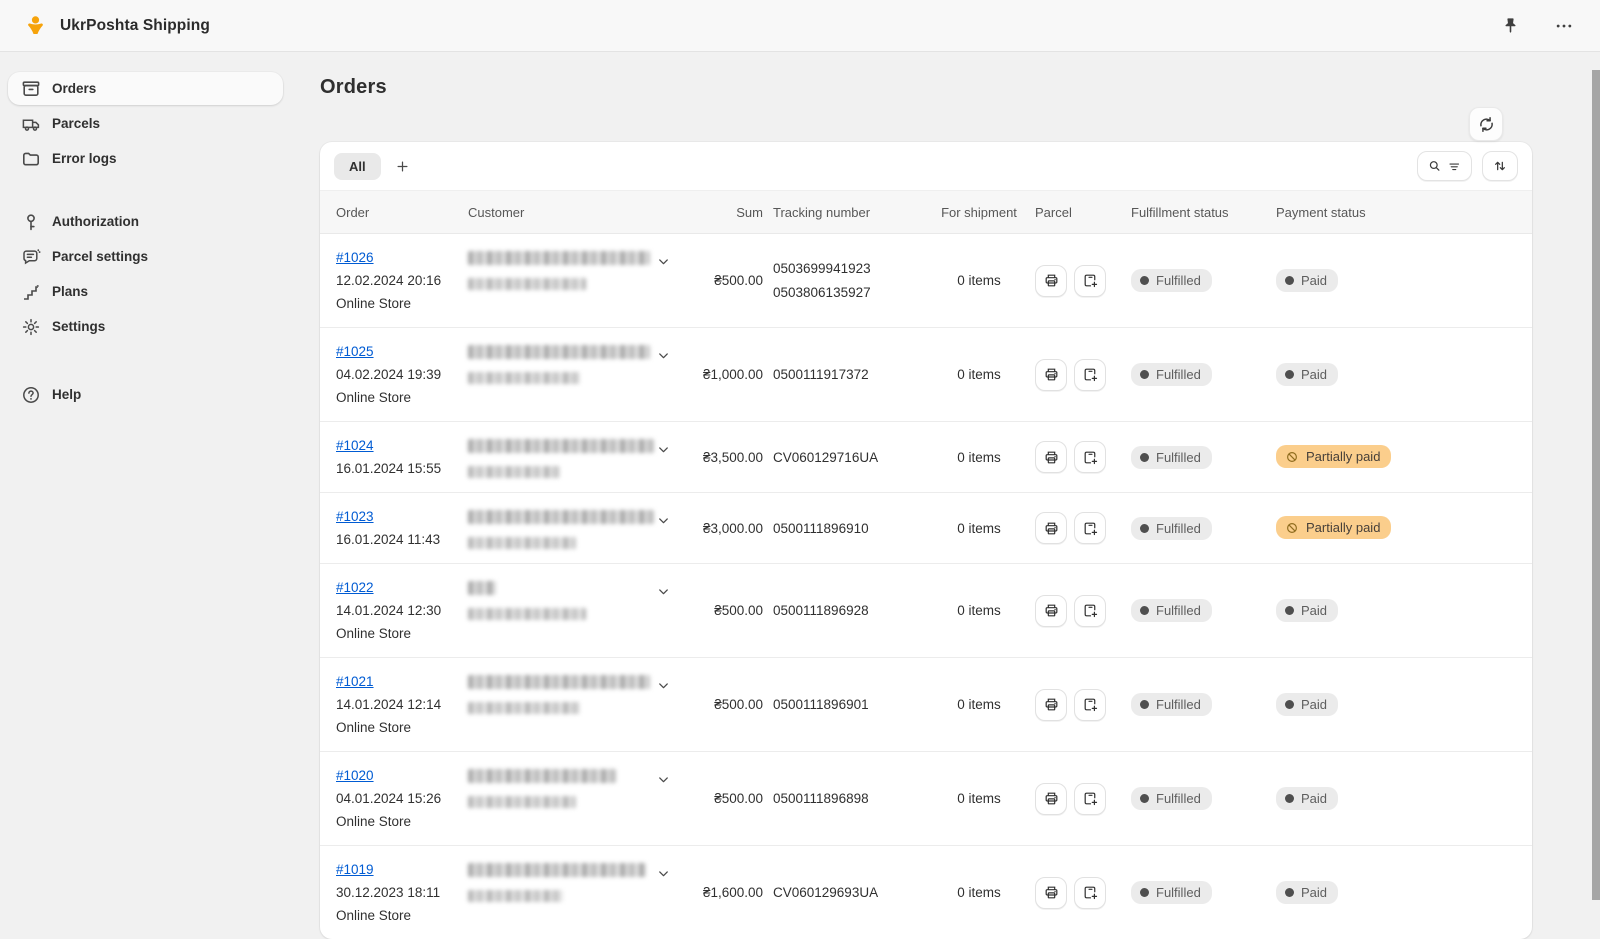  What do you see at coordinates (355, 445) in the screenshot?
I see `order-link: #1024` at bounding box center [355, 445].